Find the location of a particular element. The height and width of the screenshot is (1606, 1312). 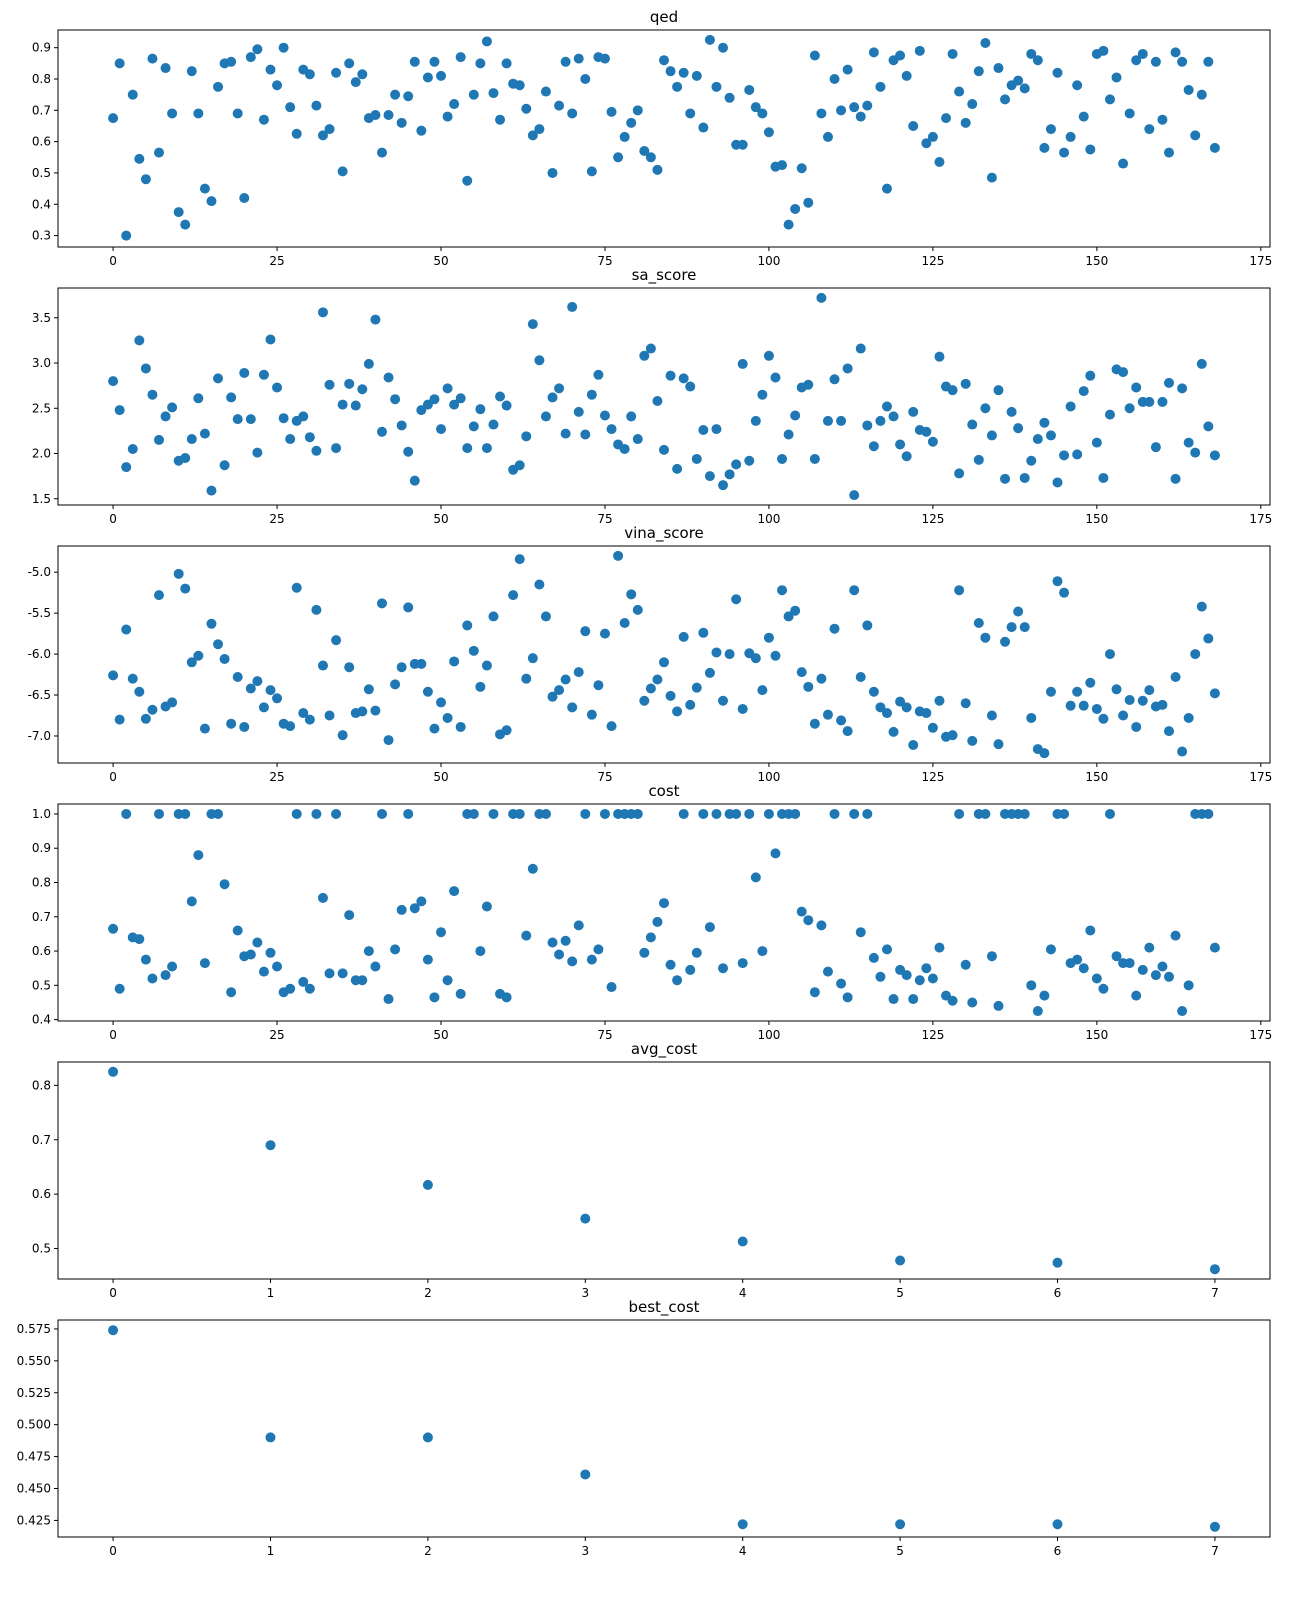

chart-title: sa_score is located at coordinates (664, 275).